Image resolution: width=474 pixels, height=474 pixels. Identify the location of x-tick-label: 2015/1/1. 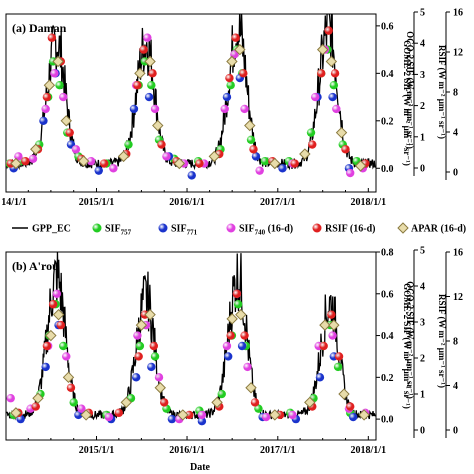
(97, 450).